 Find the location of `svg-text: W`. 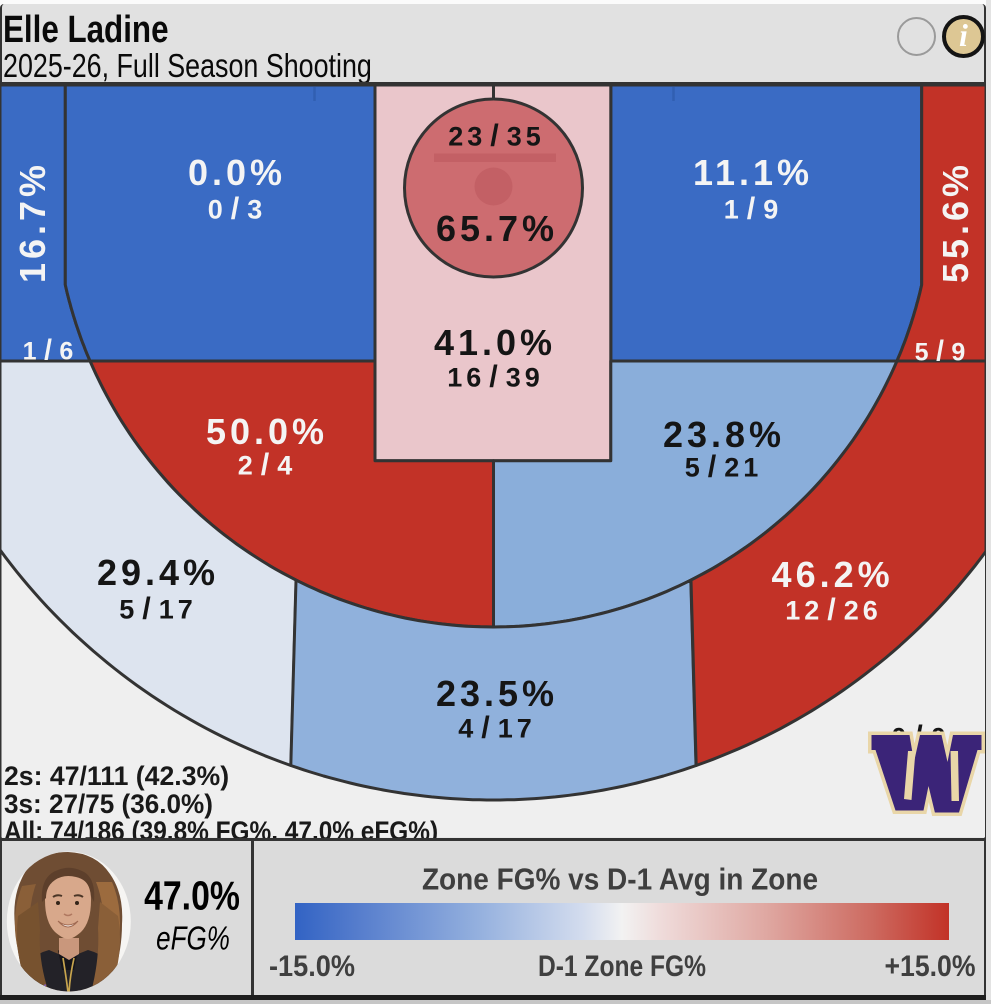

svg-text: W is located at coordinates (40, 989).